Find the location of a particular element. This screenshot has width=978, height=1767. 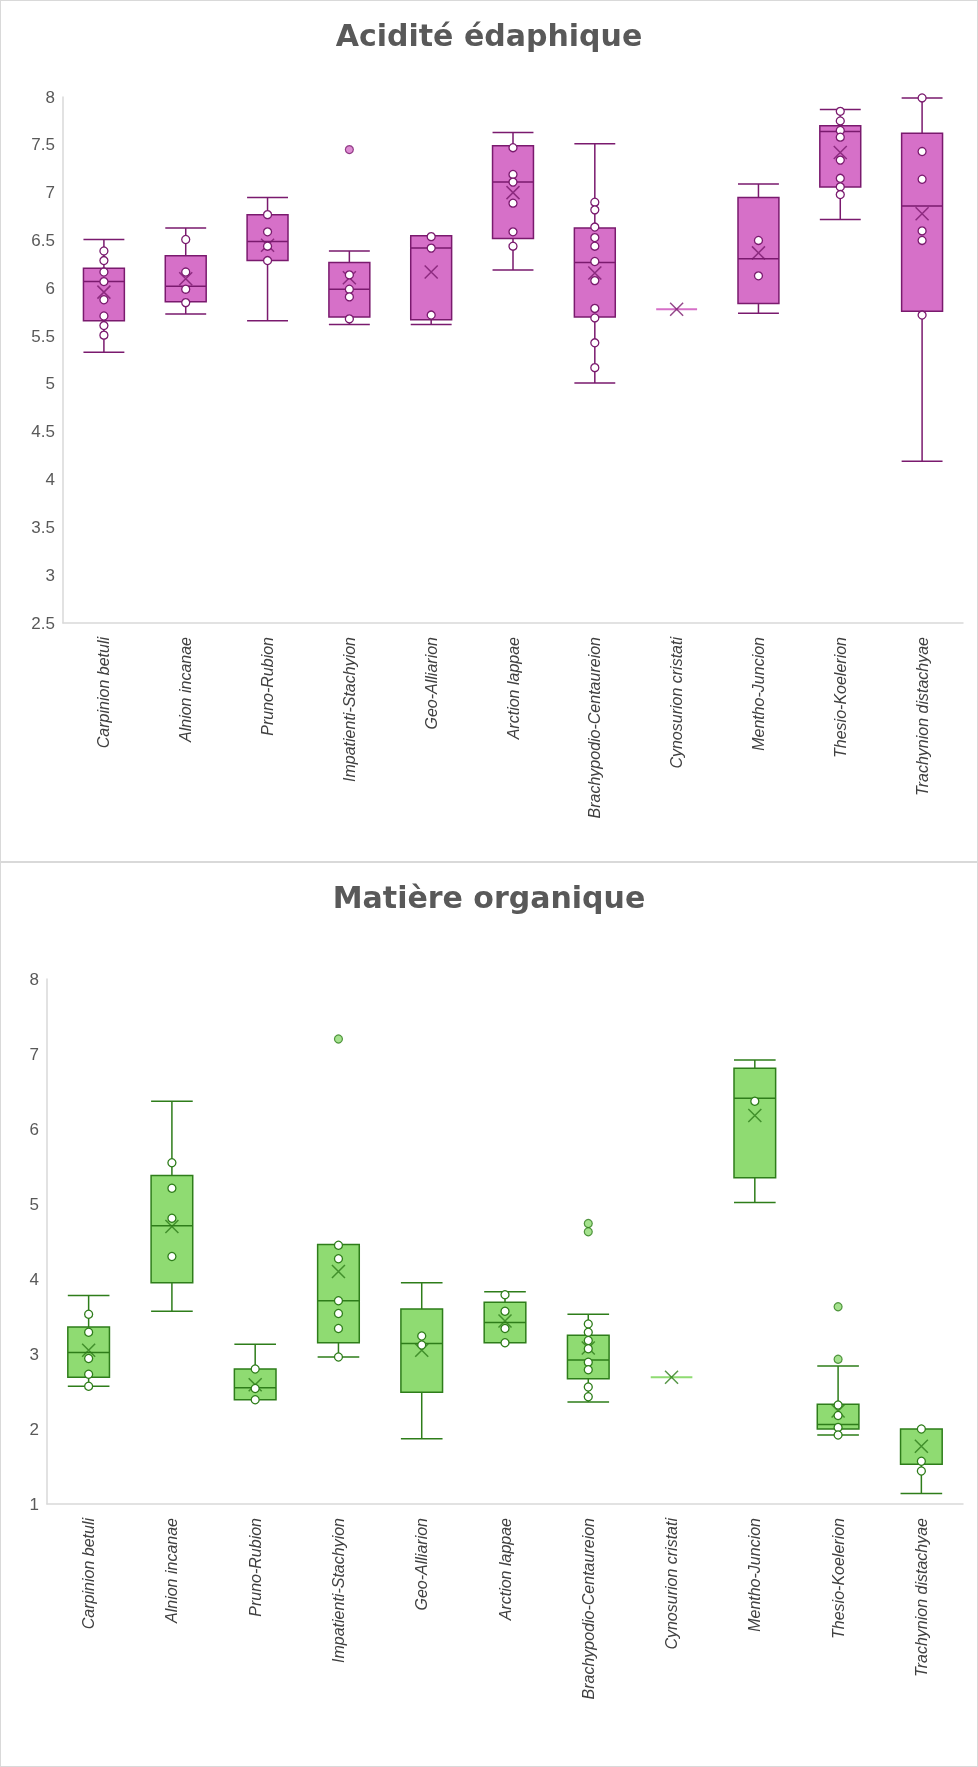

y-tick-label: 6.5 is located at coordinates (43, 240).